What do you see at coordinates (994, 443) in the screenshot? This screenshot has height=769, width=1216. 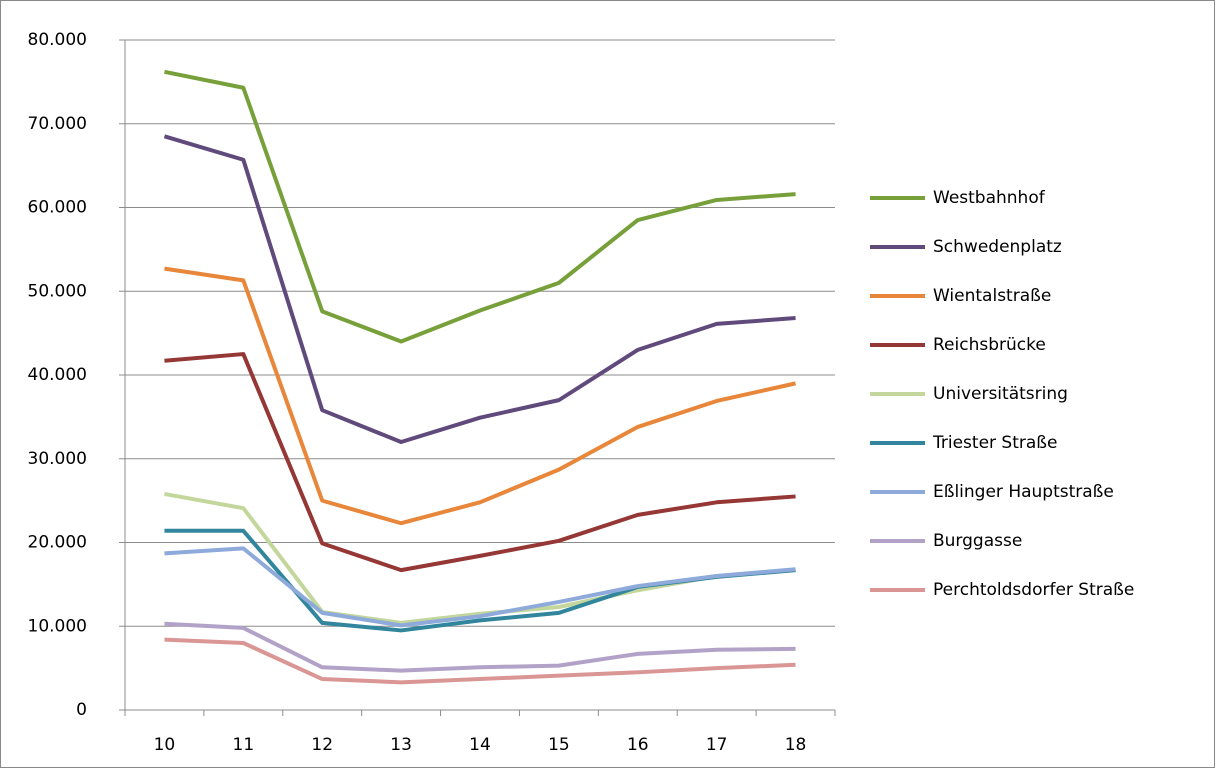 I see `legend-label: Triester Straße` at bounding box center [994, 443].